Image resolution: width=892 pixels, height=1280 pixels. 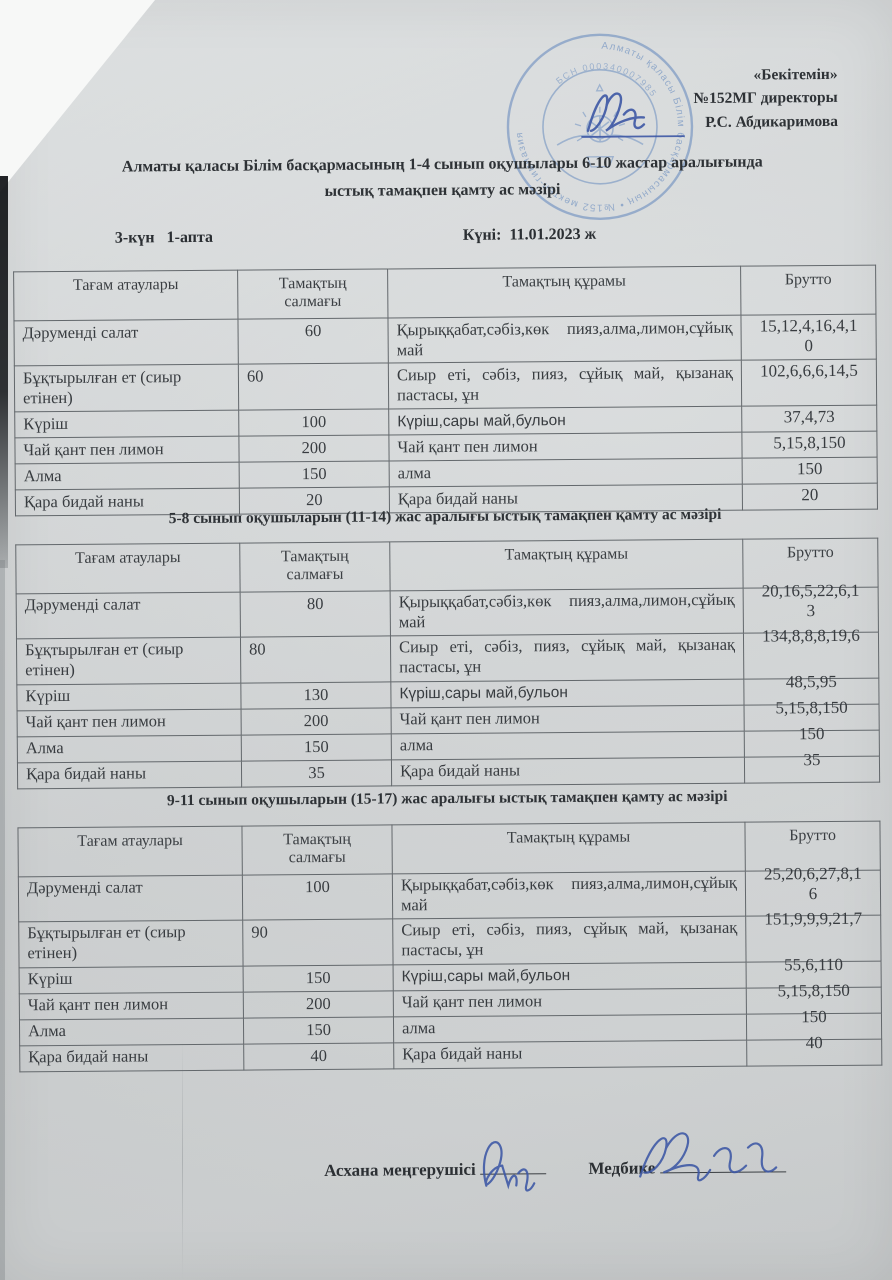 I want to click on menu-row: Қара бидай наны 35 Қара бидай наны 35, so click(x=448, y=769).